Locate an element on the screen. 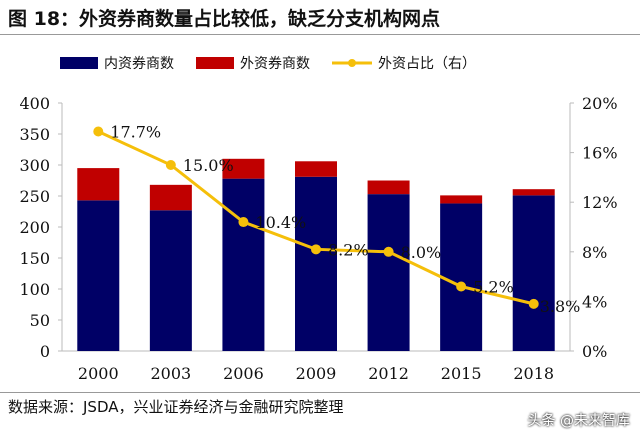 This screenshot has height=435, width=640. legend-label: 外资券商数 is located at coordinates (275, 64).